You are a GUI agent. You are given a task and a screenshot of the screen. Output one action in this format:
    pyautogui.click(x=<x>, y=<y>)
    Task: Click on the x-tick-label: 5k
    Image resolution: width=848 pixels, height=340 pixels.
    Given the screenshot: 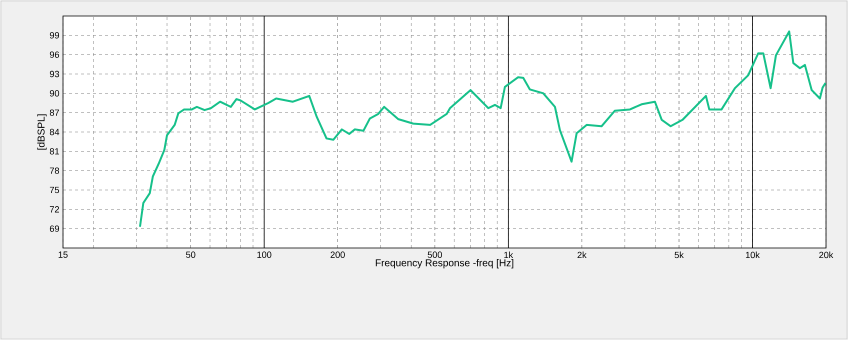 What is the action you would take?
    pyautogui.click(x=679, y=255)
    